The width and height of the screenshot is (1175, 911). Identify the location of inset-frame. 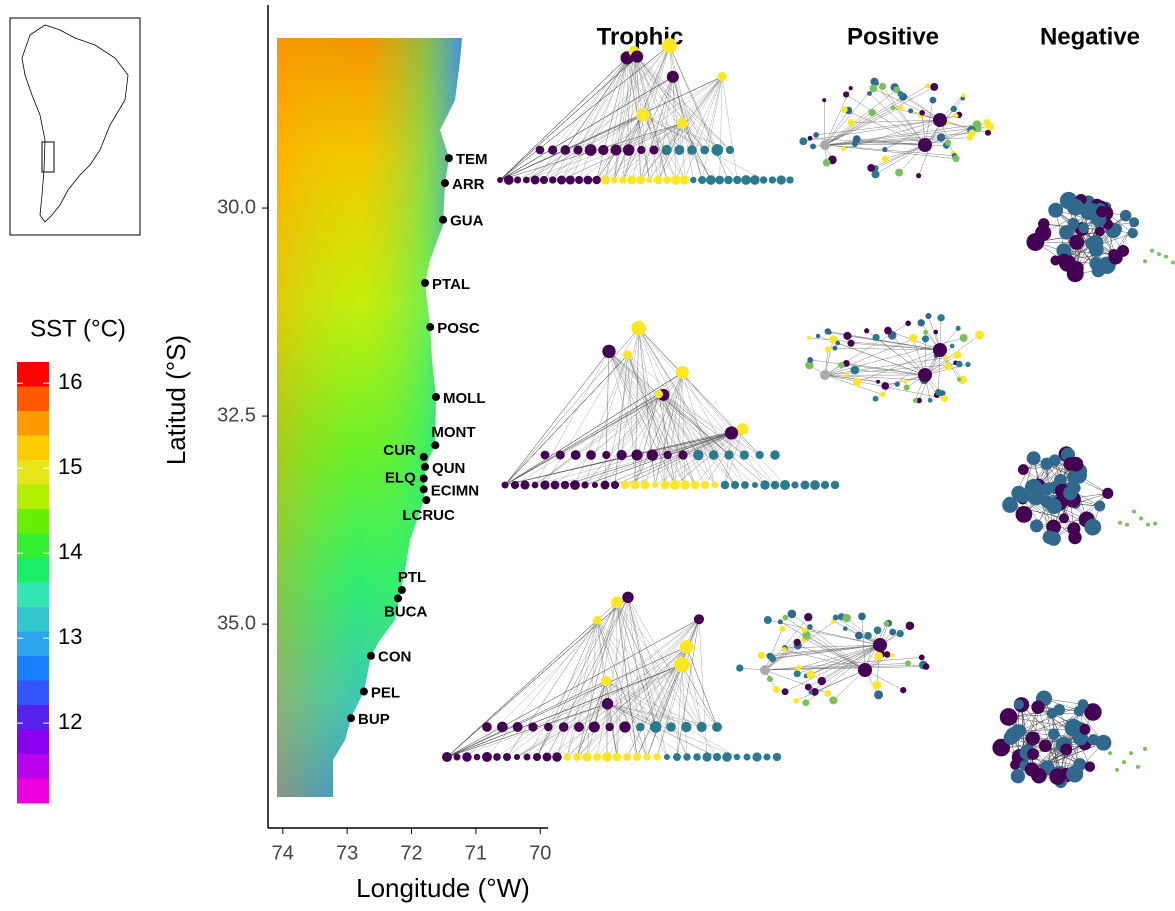
(75, 126).